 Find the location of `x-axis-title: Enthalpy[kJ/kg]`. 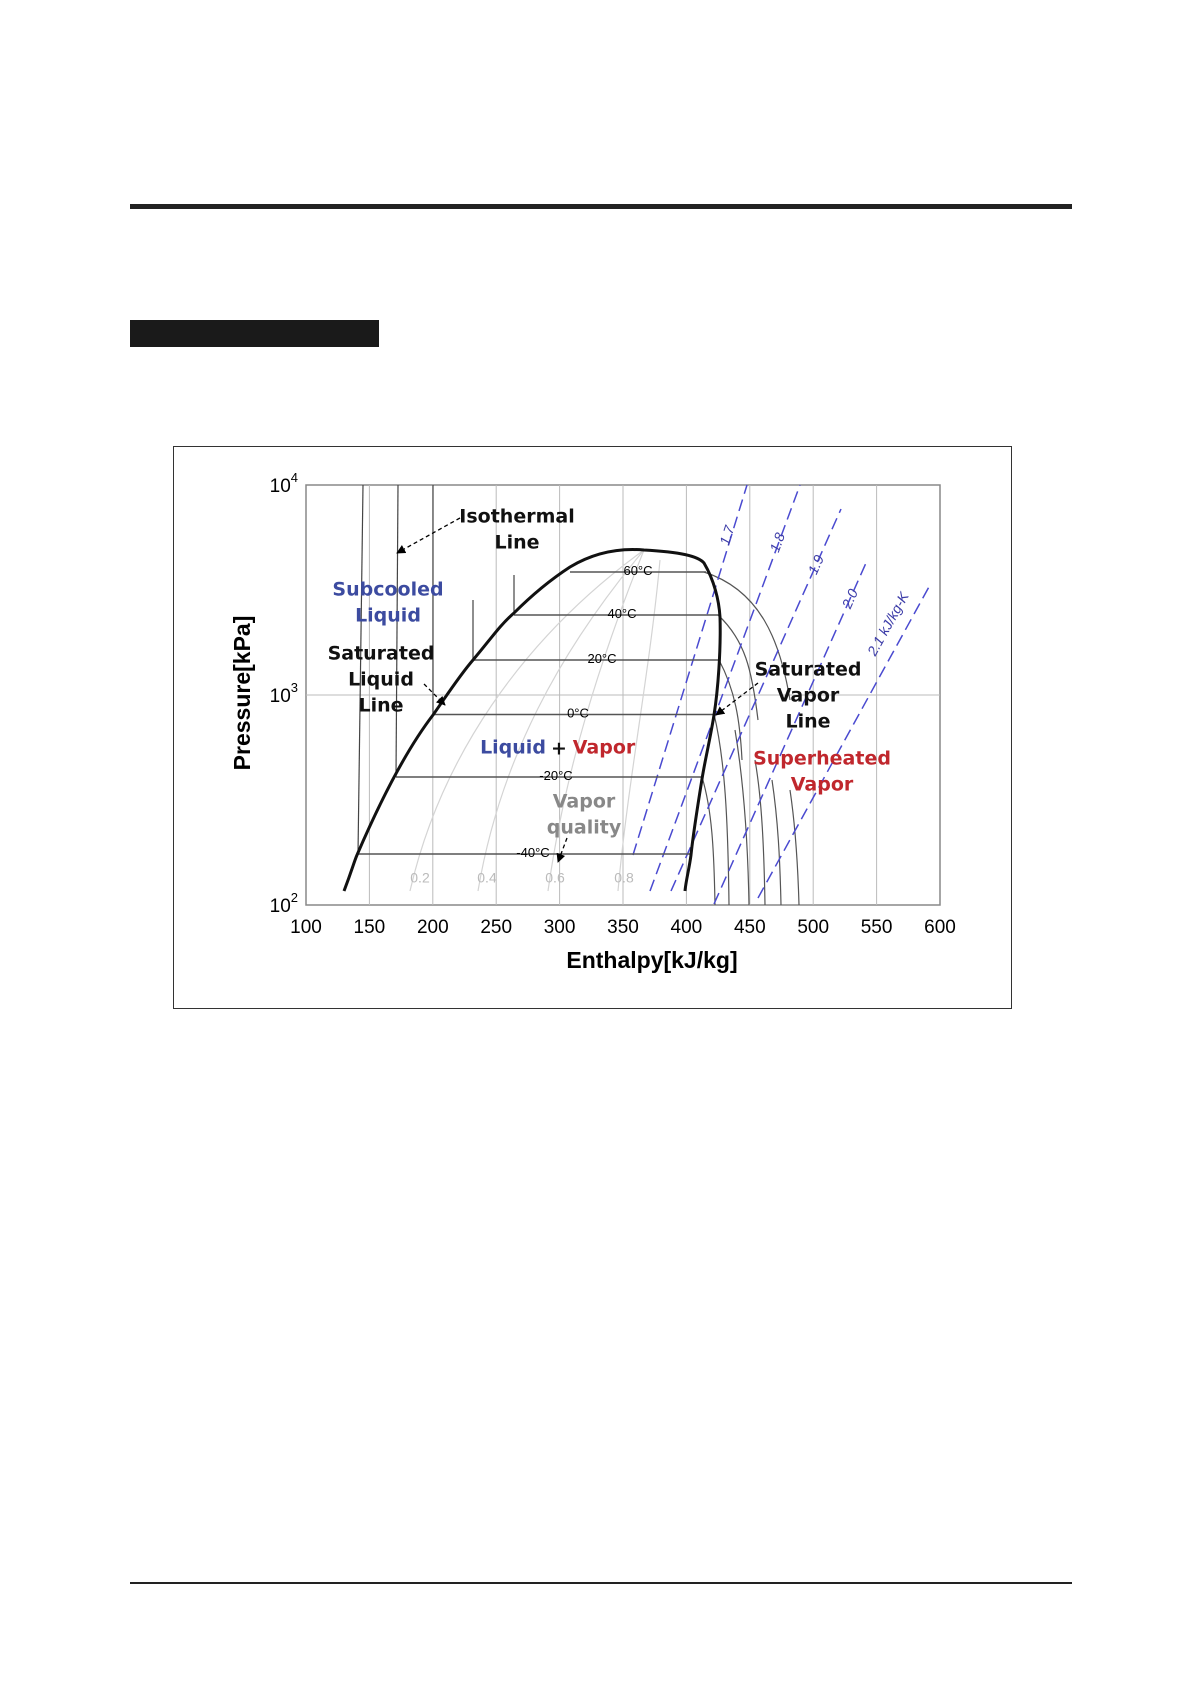

x-axis-title: Enthalpy[kJ/kg] is located at coordinates (651, 960).